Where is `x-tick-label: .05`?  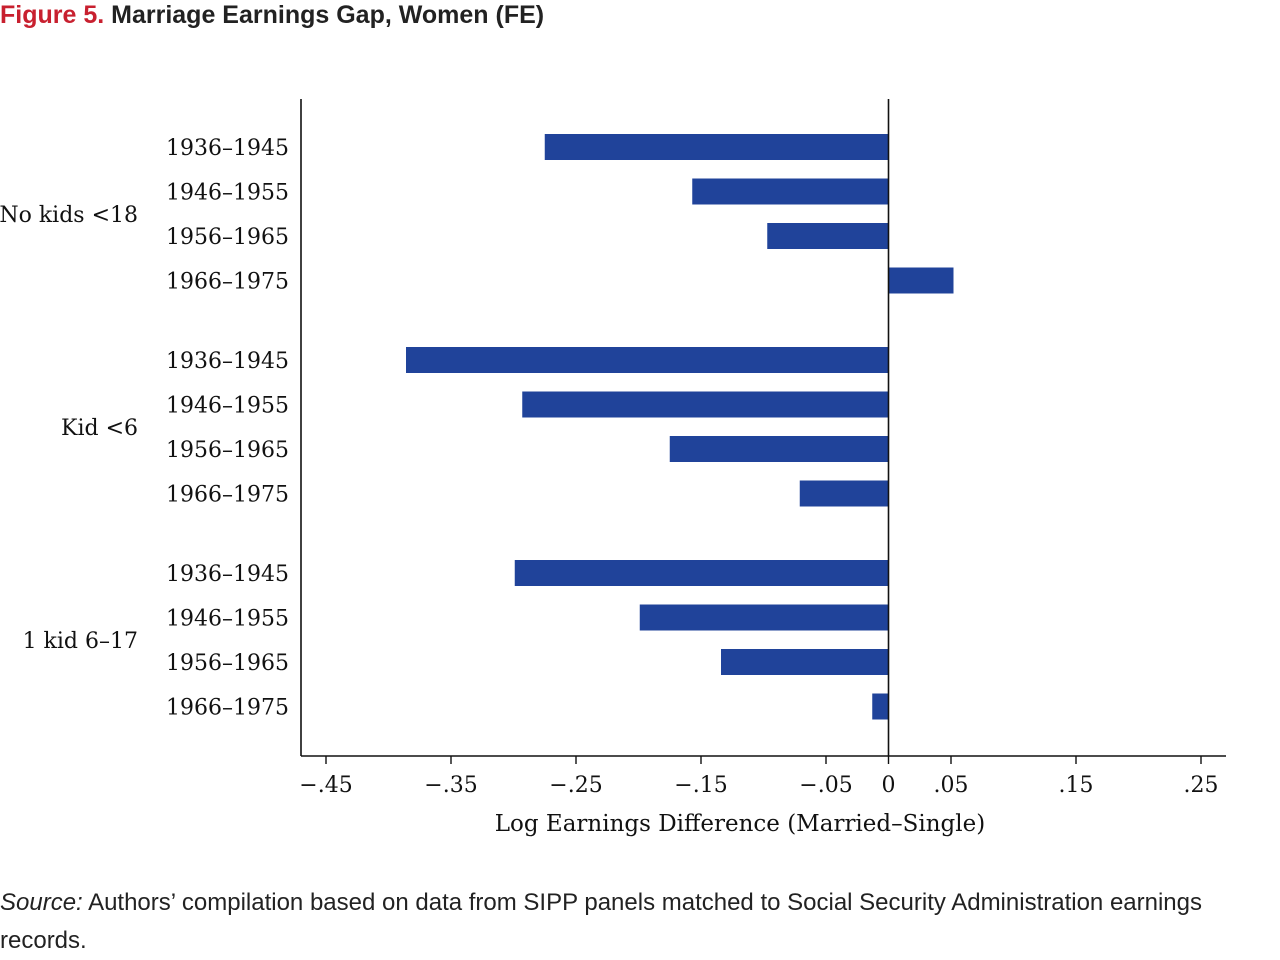 x-tick-label: .05 is located at coordinates (951, 785).